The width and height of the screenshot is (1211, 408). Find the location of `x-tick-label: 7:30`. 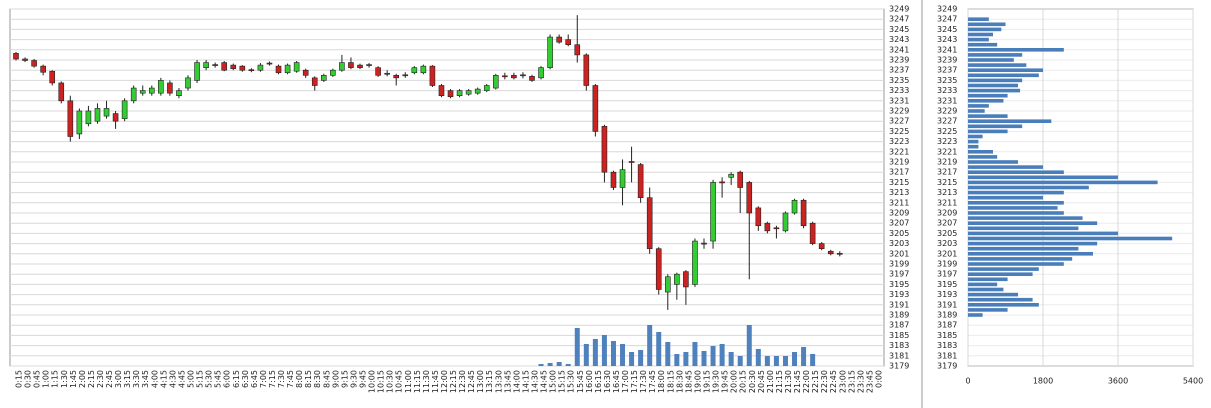

x-tick-label: 7:30 is located at coordinates (281, 379).